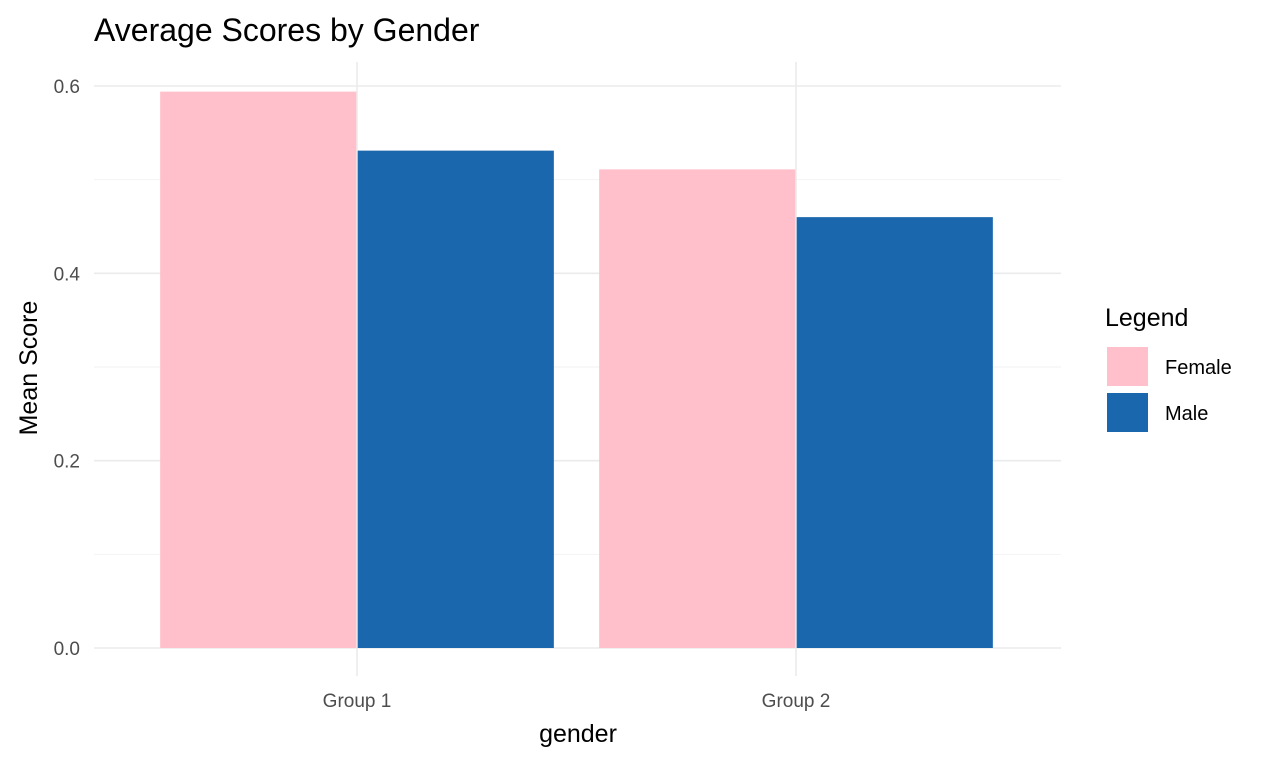 This screenshot has height=762, width=1270. Describe the element at coordinates (1198, 368) in the screenshot. I see `legend-label-female: Female` at that location.